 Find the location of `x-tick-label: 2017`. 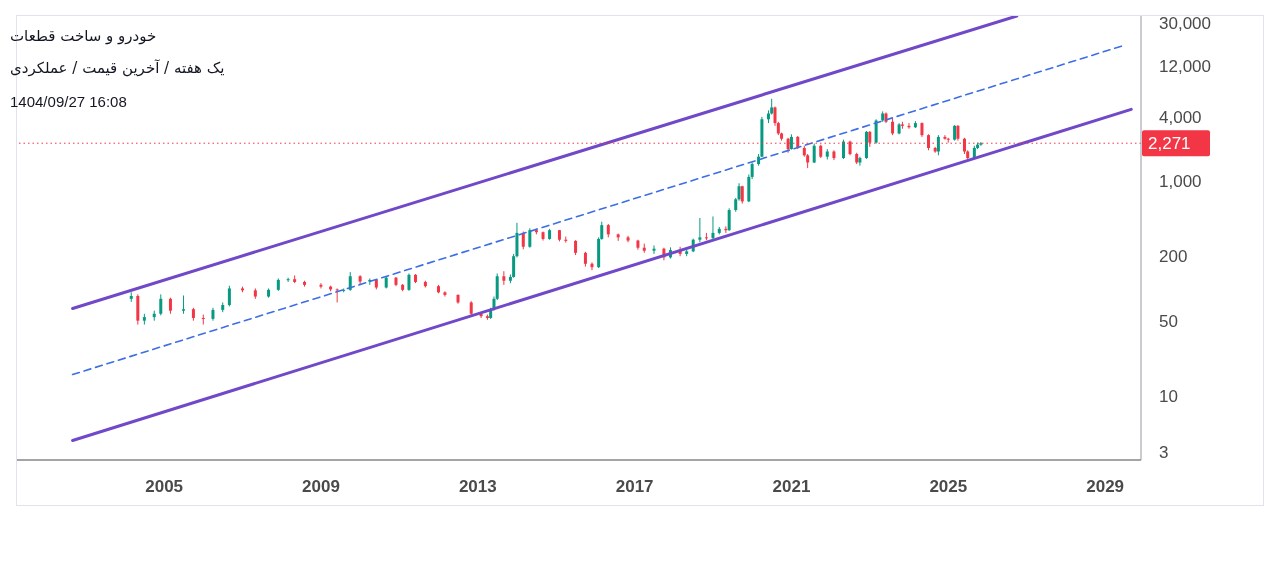

x-tick-label: 2017 is located at coordinates (634, 487).